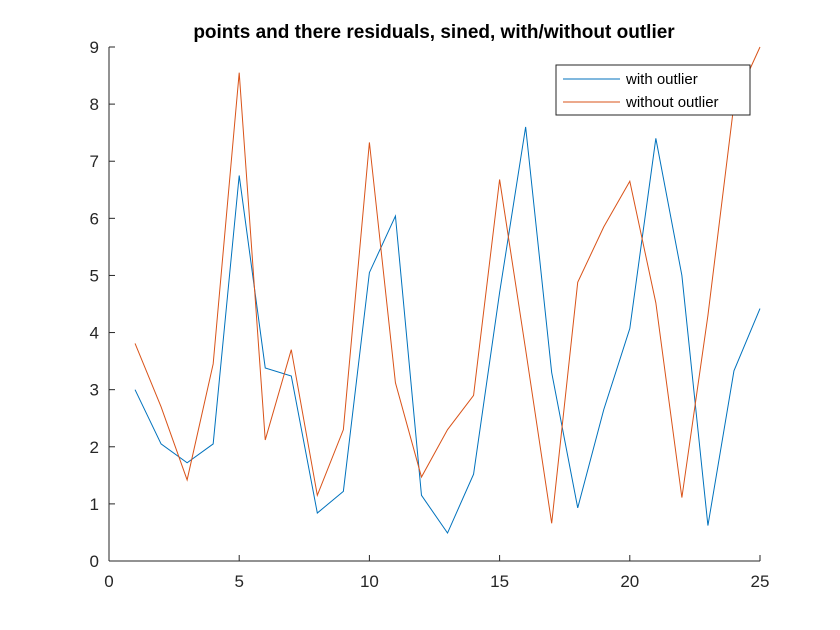  I want to click on y-tick-label: 4, so click(94, 333).